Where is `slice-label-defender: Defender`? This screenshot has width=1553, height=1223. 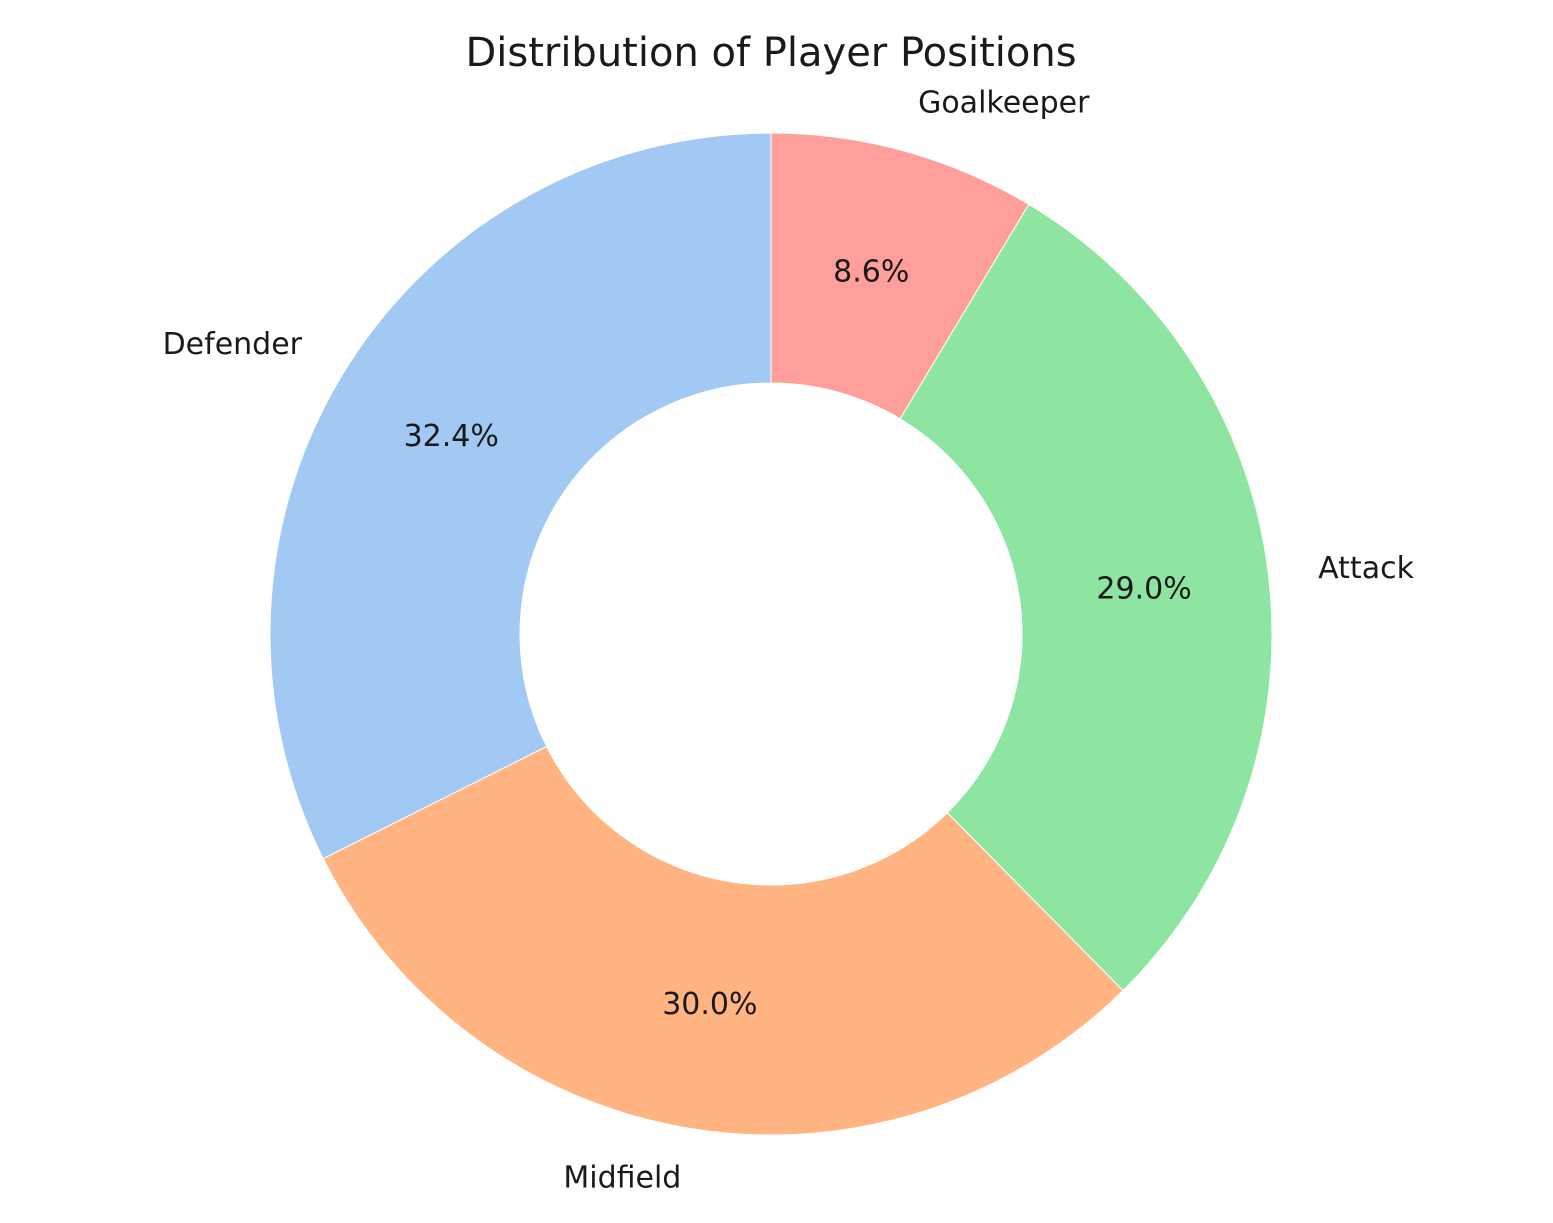
slice-label-defender: Defender is located at coordinates (233, 344).